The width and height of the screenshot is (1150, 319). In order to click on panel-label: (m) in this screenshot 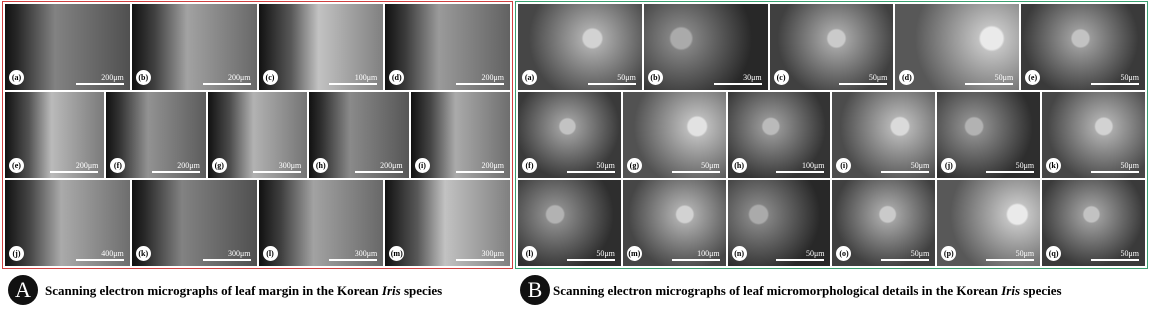, I will do `click(397, 253)`.